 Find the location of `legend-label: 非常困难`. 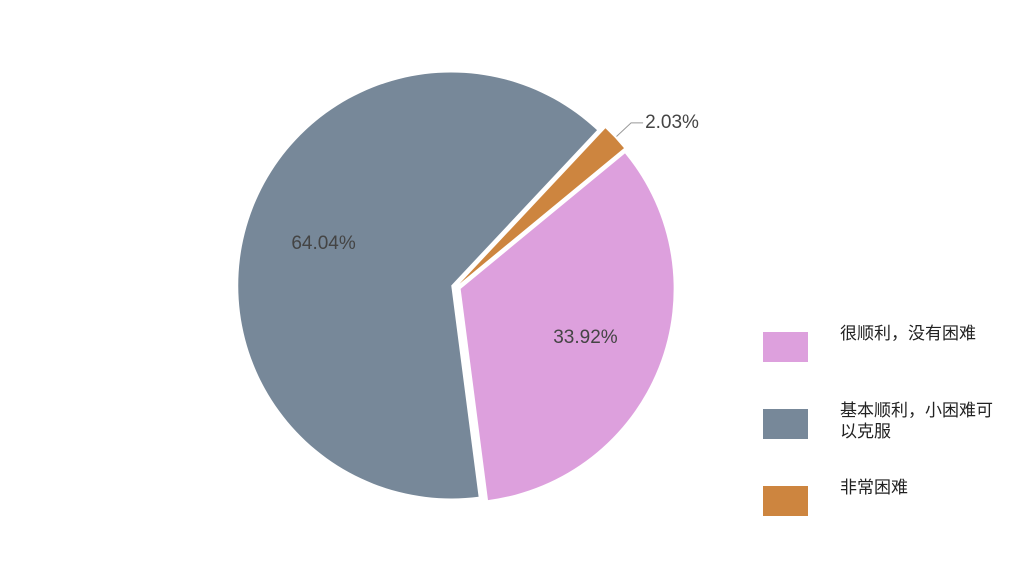

legend-label: 非常困难 is located at coordinates (874, 488).